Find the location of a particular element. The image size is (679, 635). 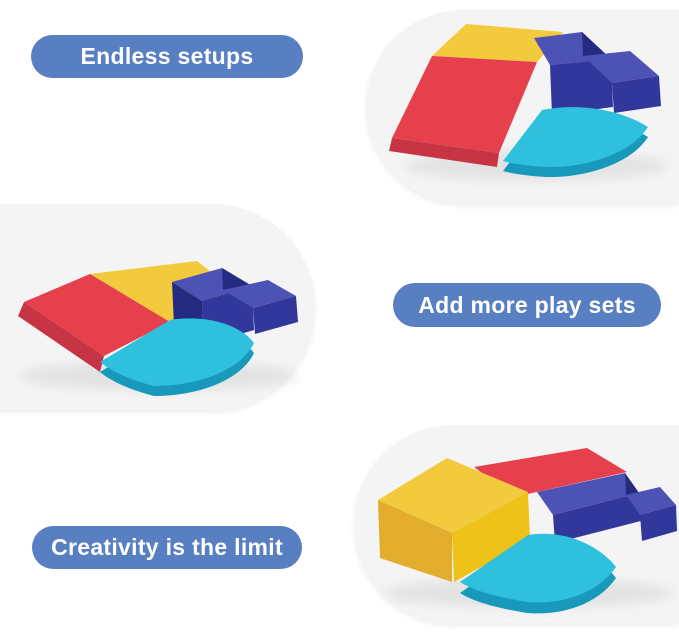

creativity-limit-badge: Creativity is the limit is located at coordinates (167, 547).